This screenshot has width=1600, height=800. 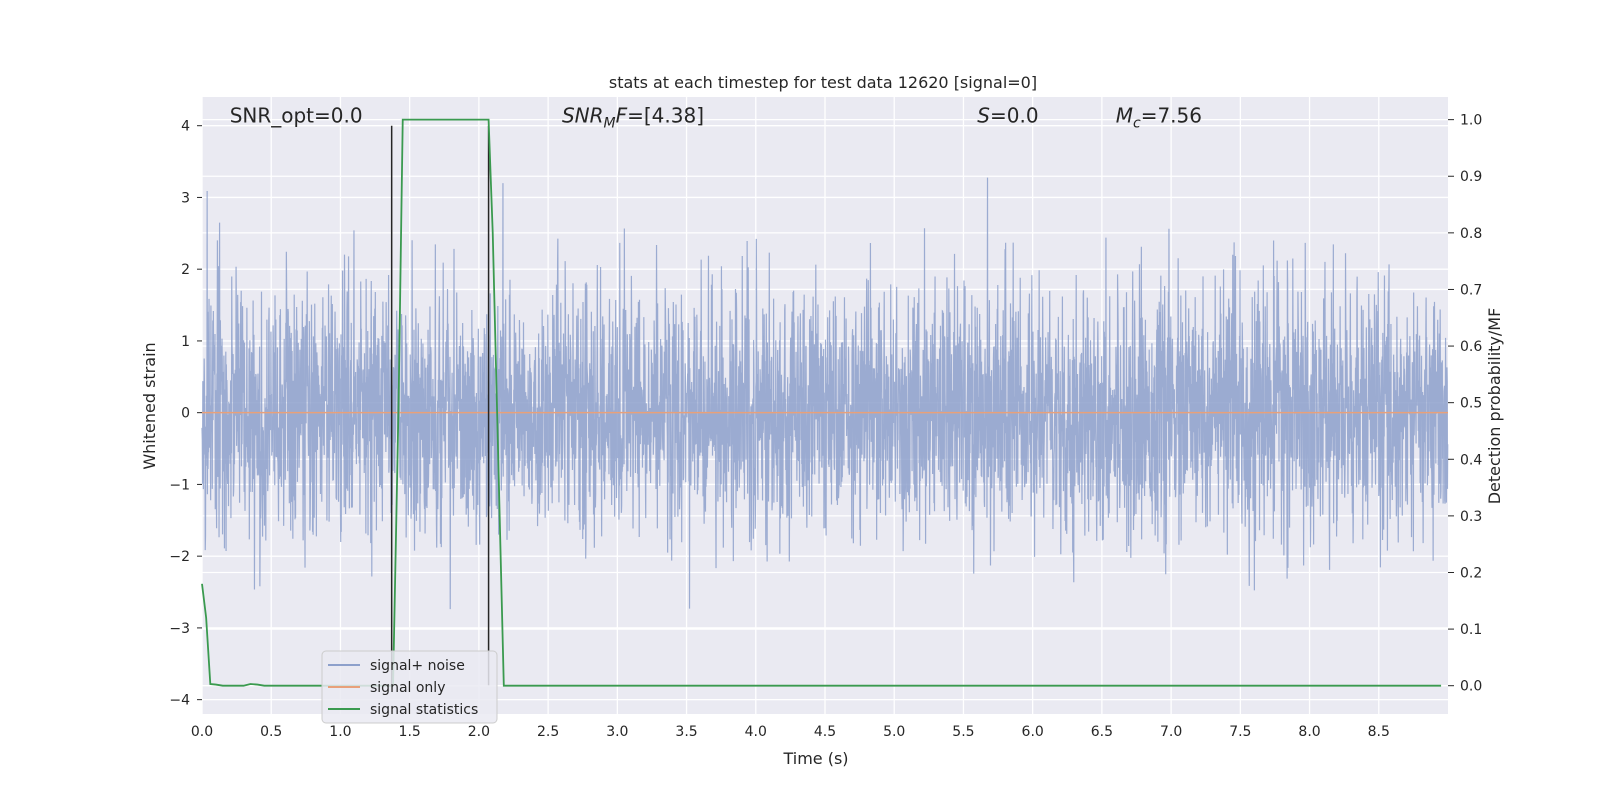 What do you see at coordinates (1309, 732) in the screenshot?
I see `x-tick-label: 8.0` at bounding box center [1309, 732].